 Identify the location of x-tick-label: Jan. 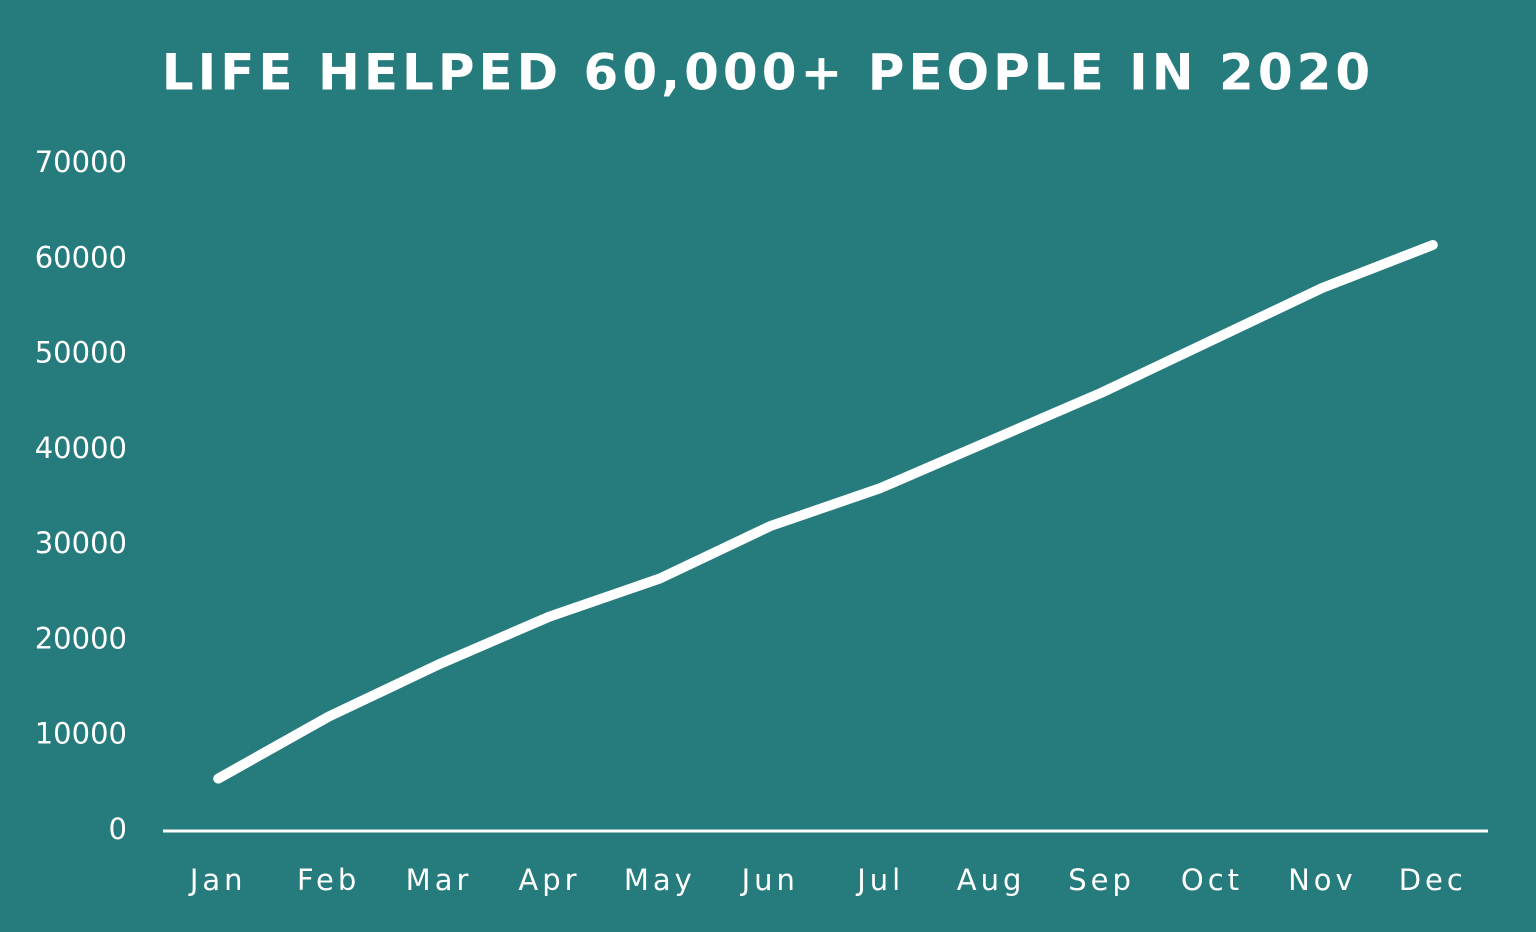
(217, 880).